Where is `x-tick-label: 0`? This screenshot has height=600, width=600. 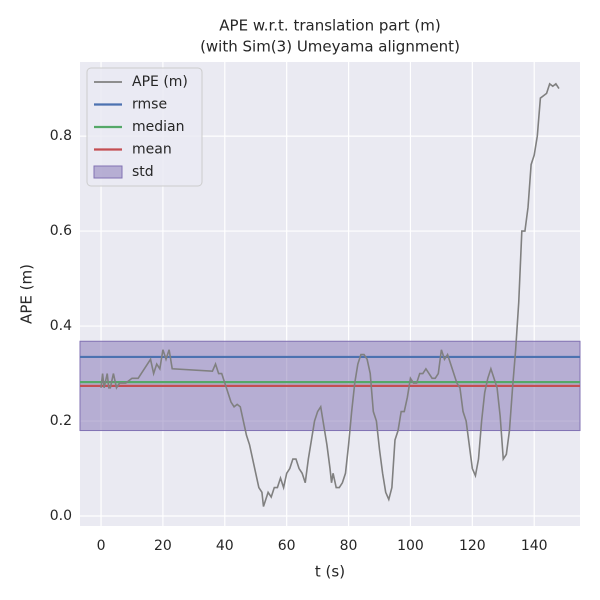
x-tick-label: 0 is located at coordinates (101, 546).